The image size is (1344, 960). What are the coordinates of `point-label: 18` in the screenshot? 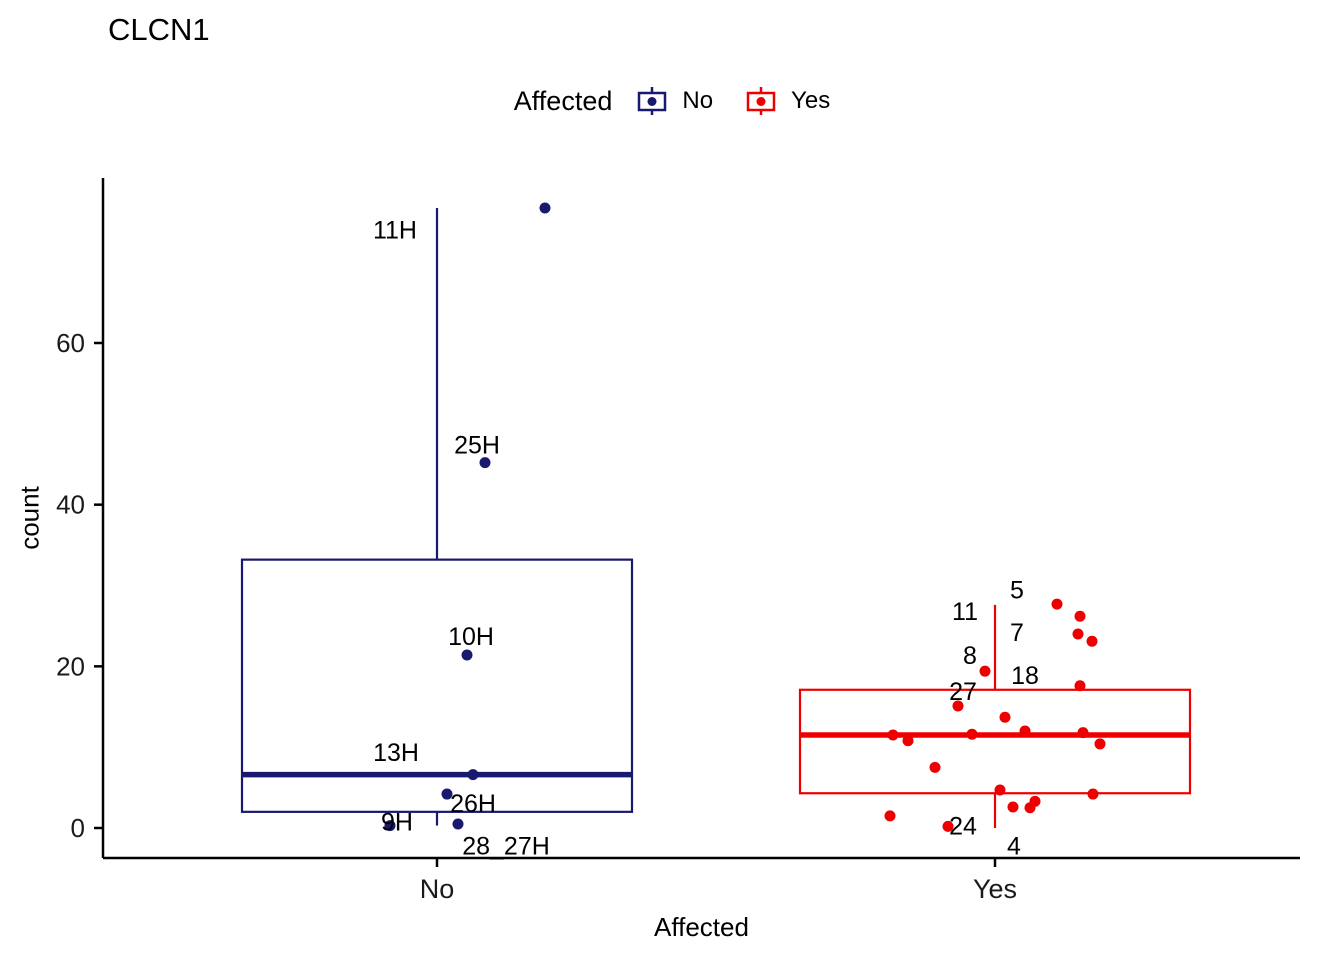 It's located at (1025, 676).